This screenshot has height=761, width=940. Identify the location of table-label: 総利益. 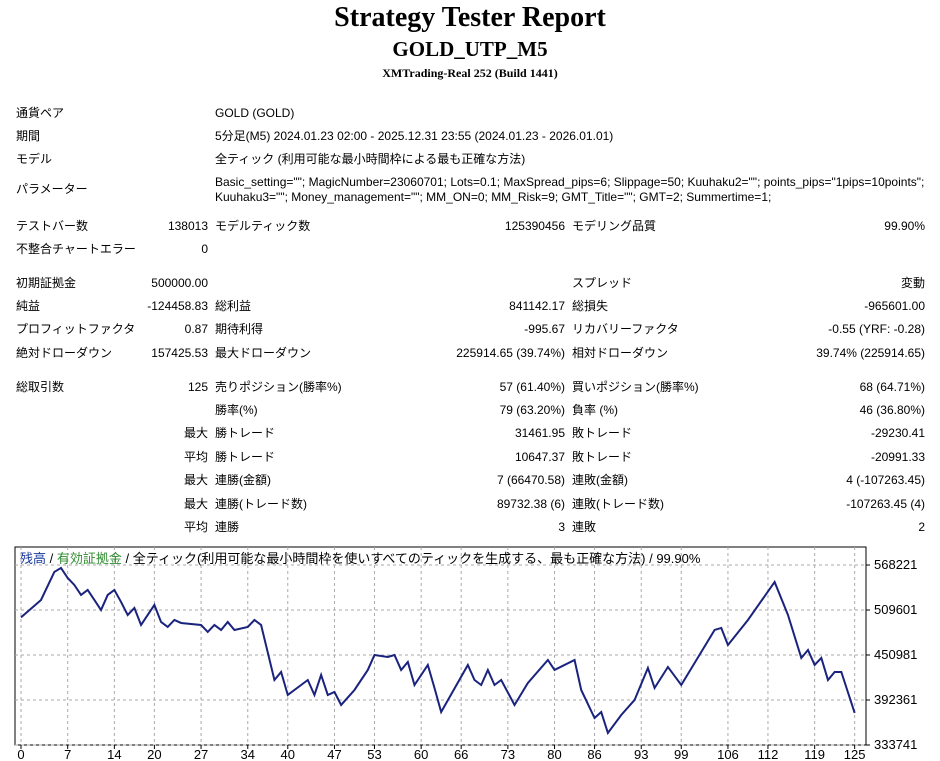
(233, 306).